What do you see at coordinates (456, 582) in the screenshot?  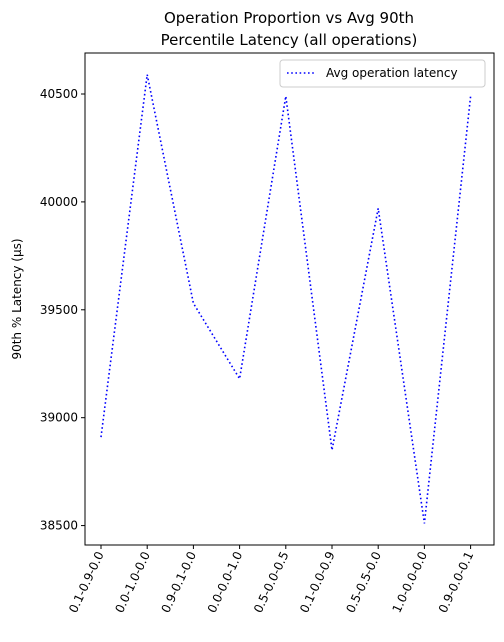 I see `x-tick-label: 0.9-0.0-0.1` at bounding box center [456, 582].